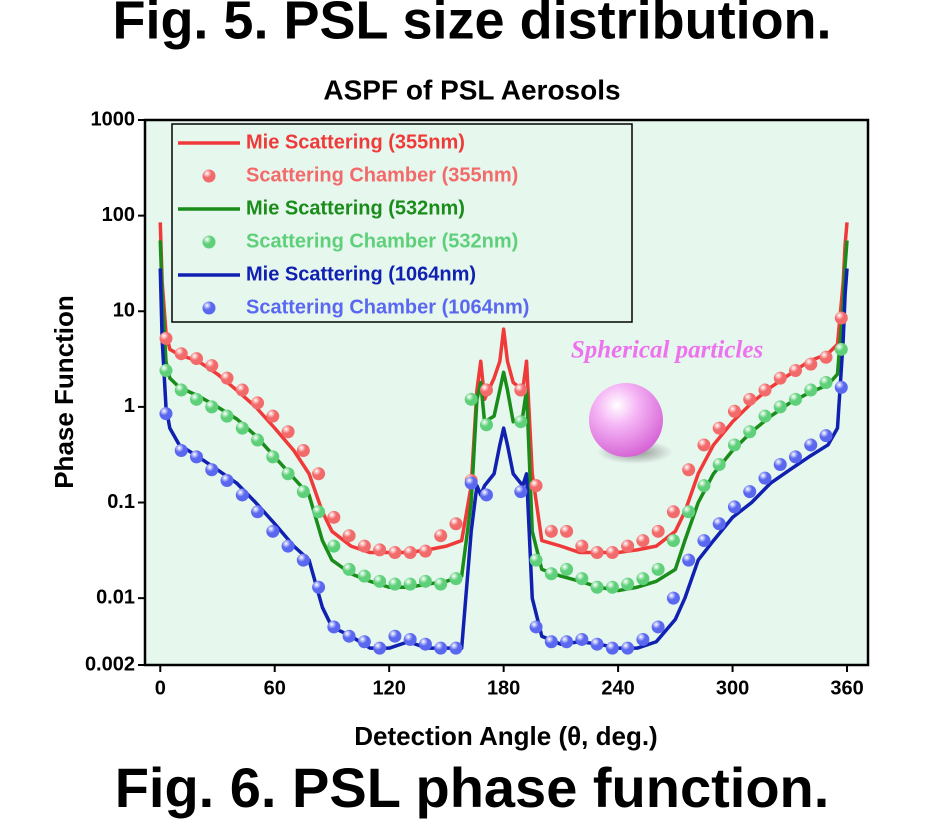  Describe the element at coordinates (160, 688) in the screenshot. I see `x-tick-label: 0` at that location.